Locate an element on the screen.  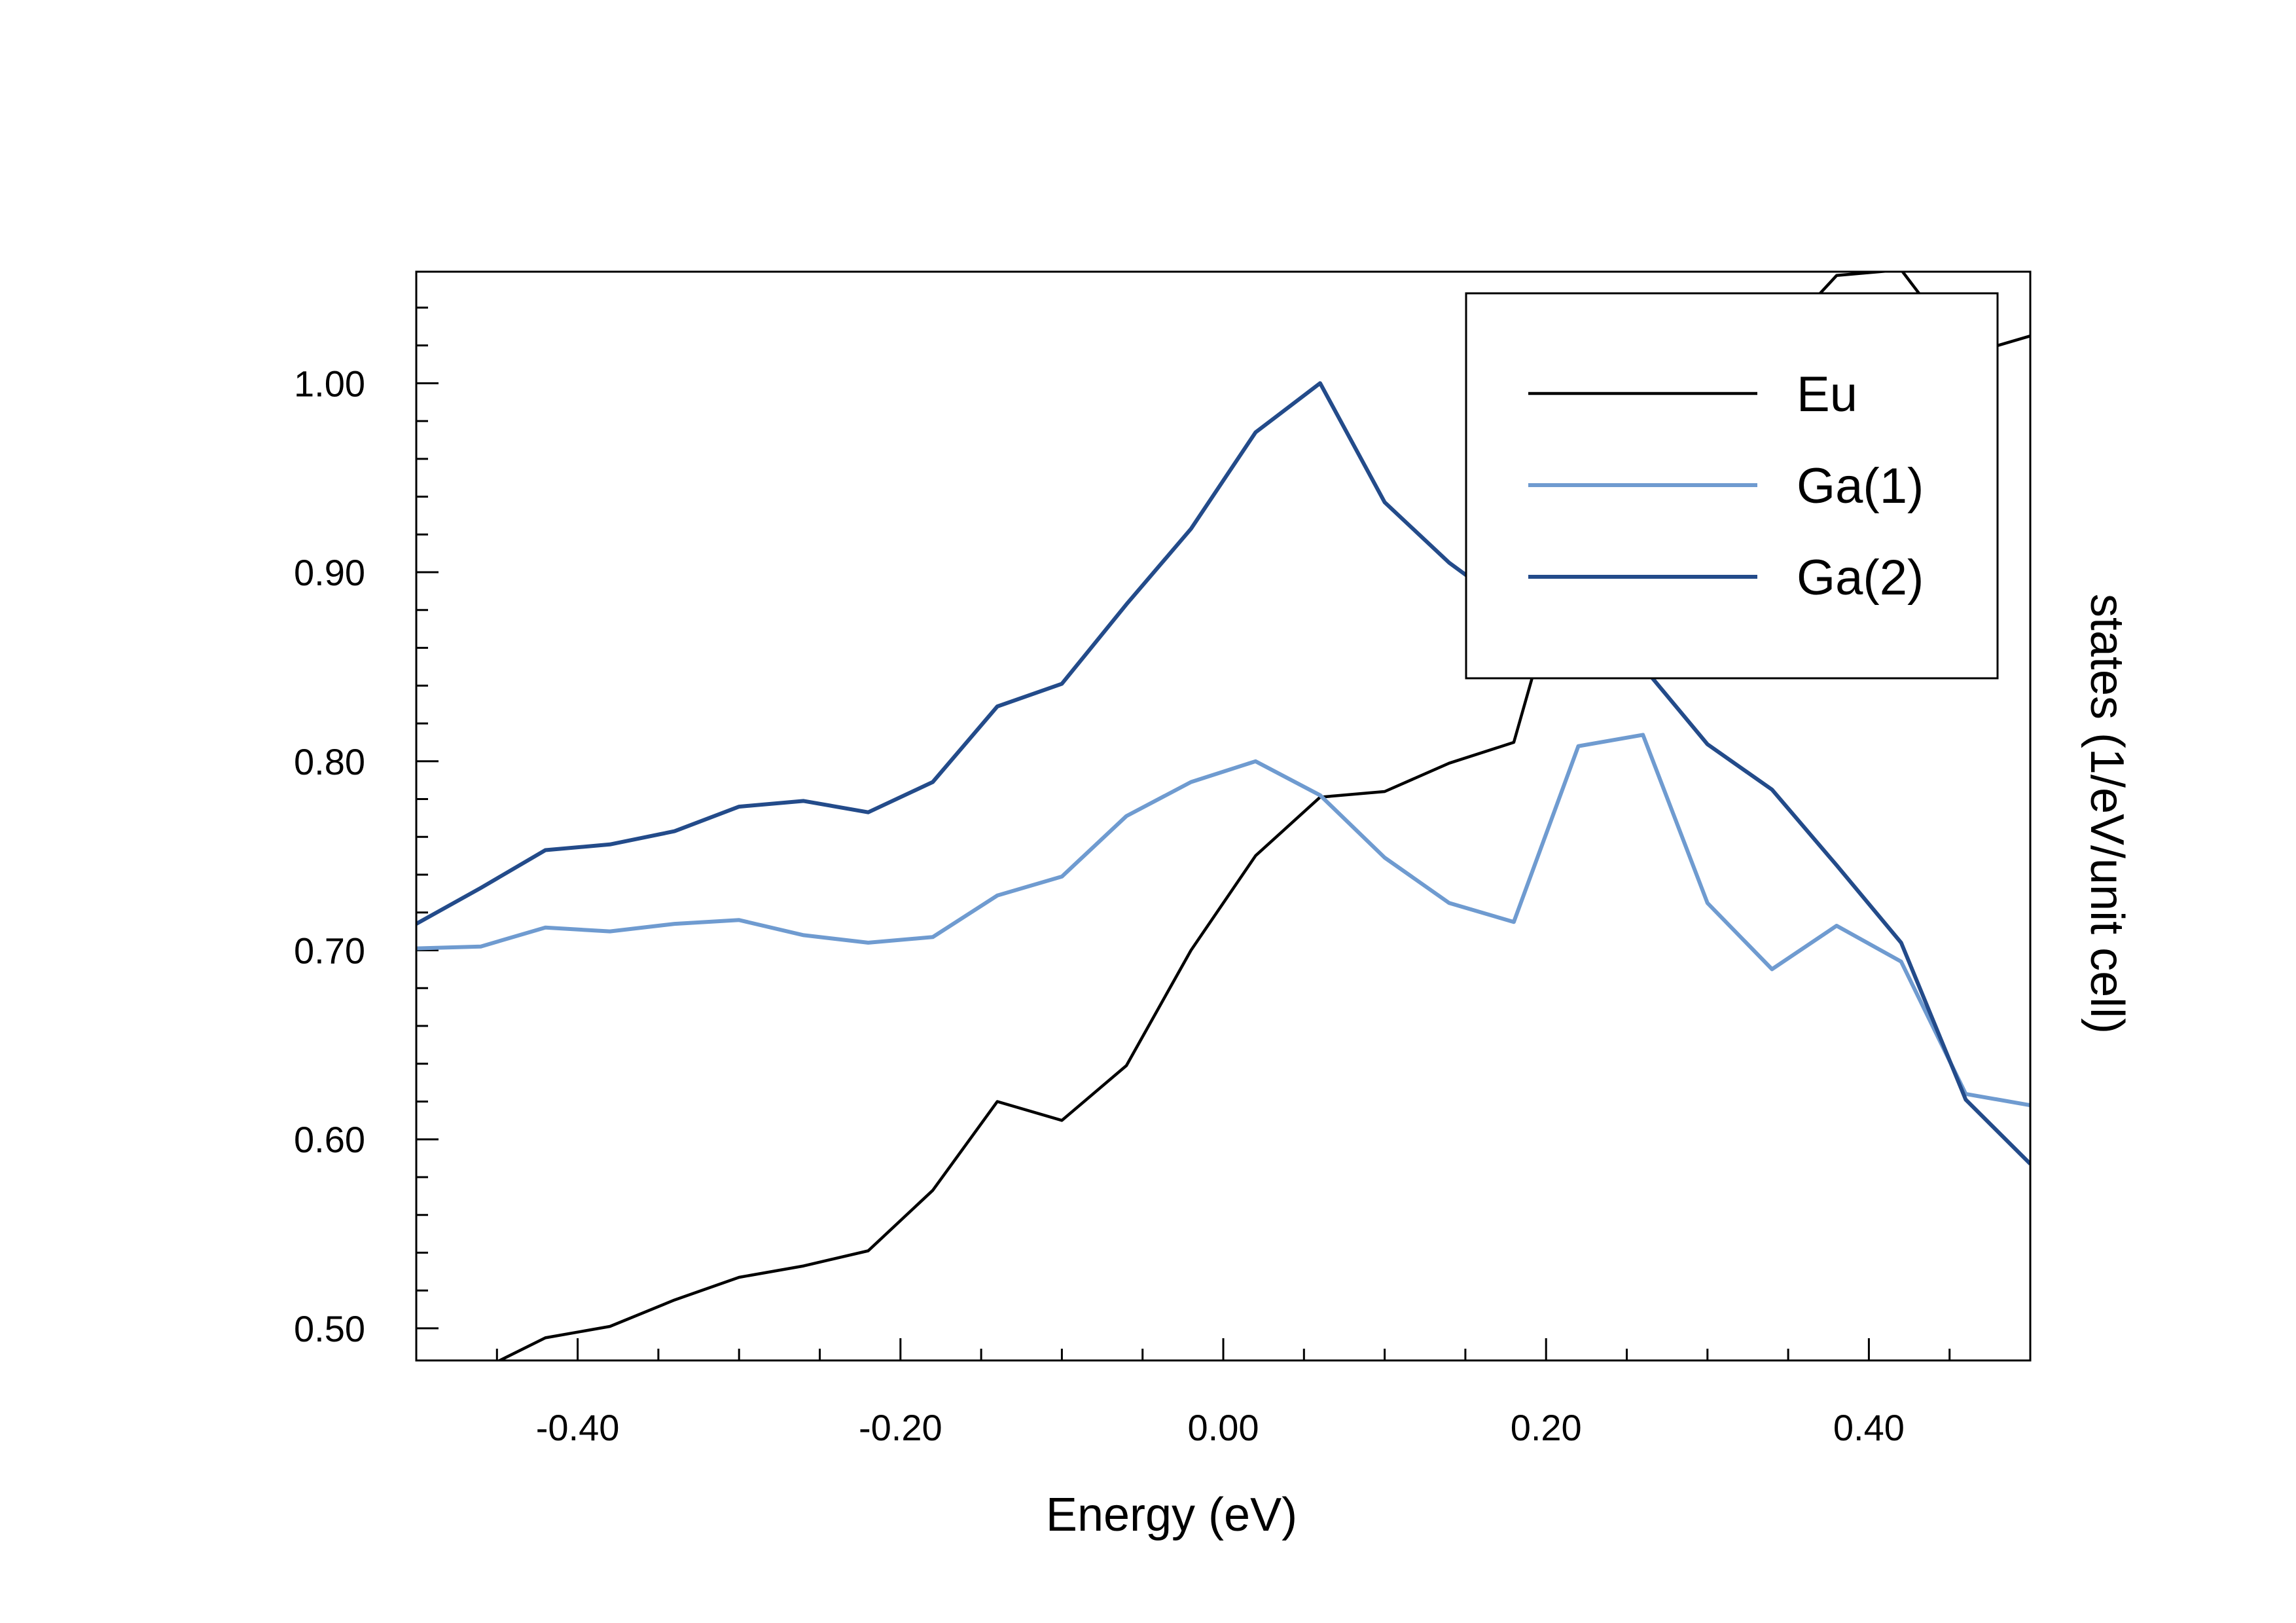
y-tick-label: 1.00 is located at coordinates (329, 383).